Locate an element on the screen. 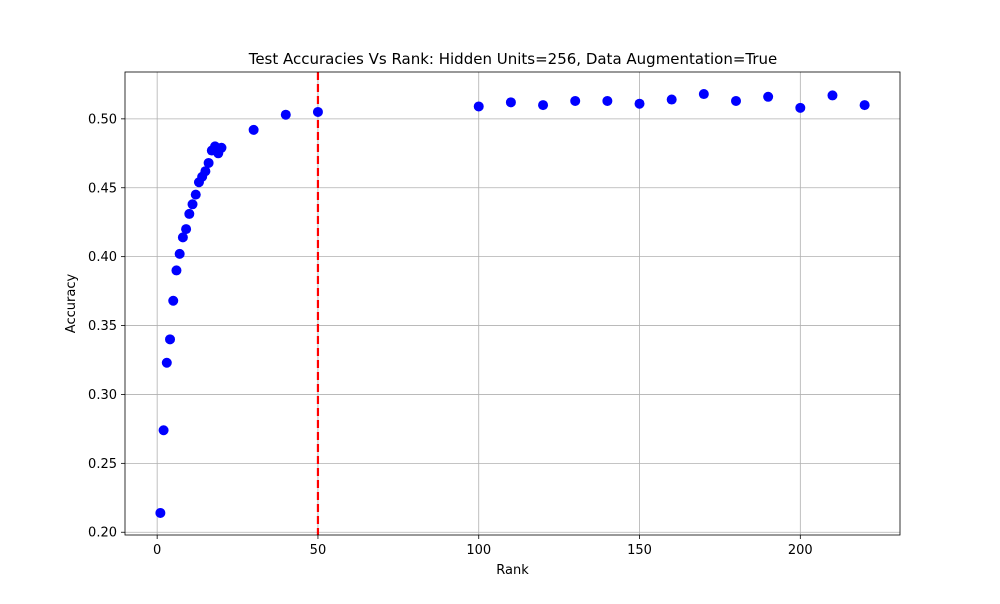 Image resolution: width=1000 pixels, height=604 pixels. x-tick-label: 100 is located at coordinates (478, 550).